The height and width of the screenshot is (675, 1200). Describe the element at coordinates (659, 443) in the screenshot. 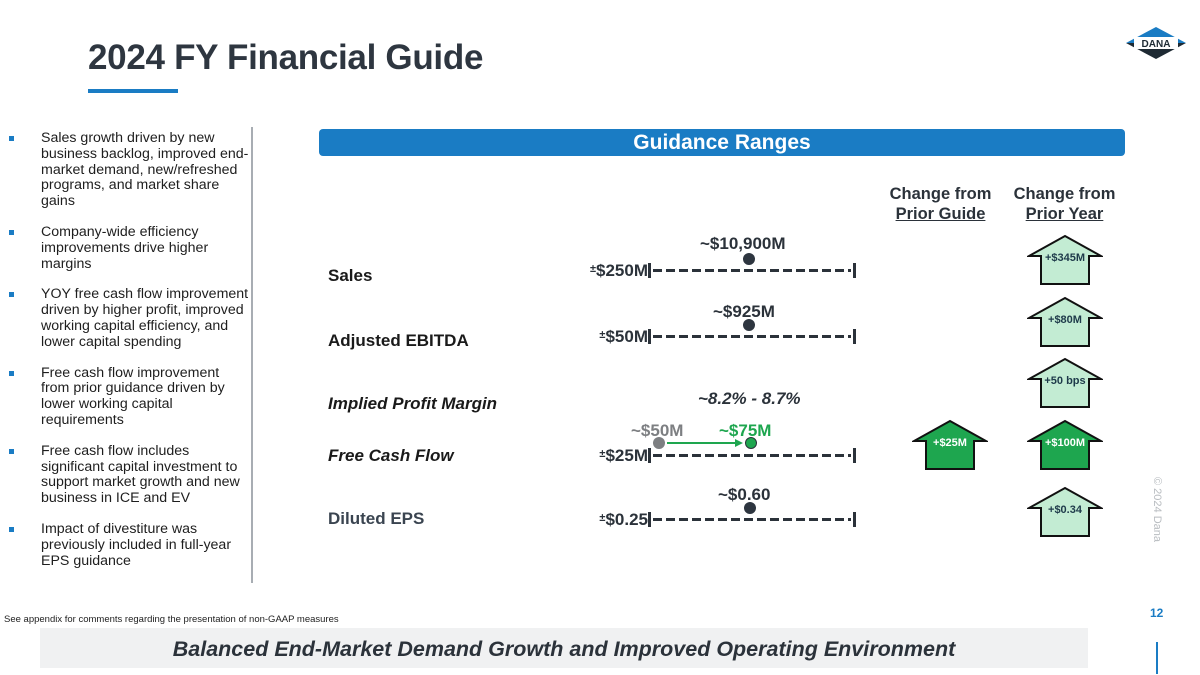

I see `fcf-prior-marker-dot` at that location.